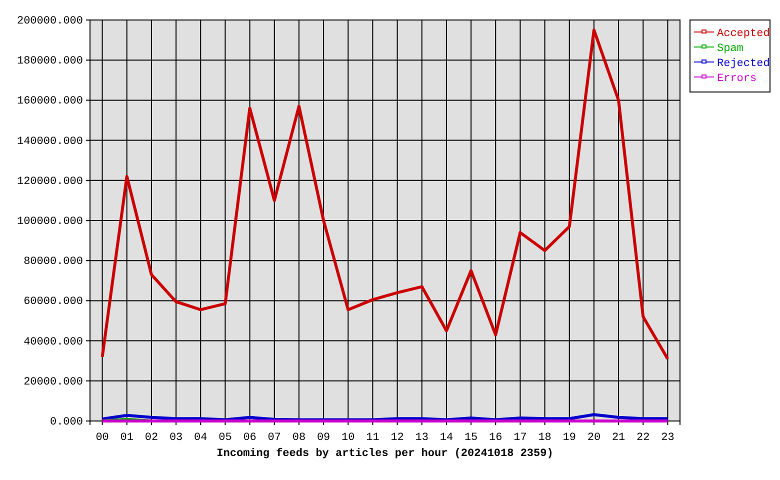 This screenshot has height=480, width=780. What do you see at coordinates (471, 438) in the screenshot?
I see `x-tick-label: 15` at bounding box center [471, 438].